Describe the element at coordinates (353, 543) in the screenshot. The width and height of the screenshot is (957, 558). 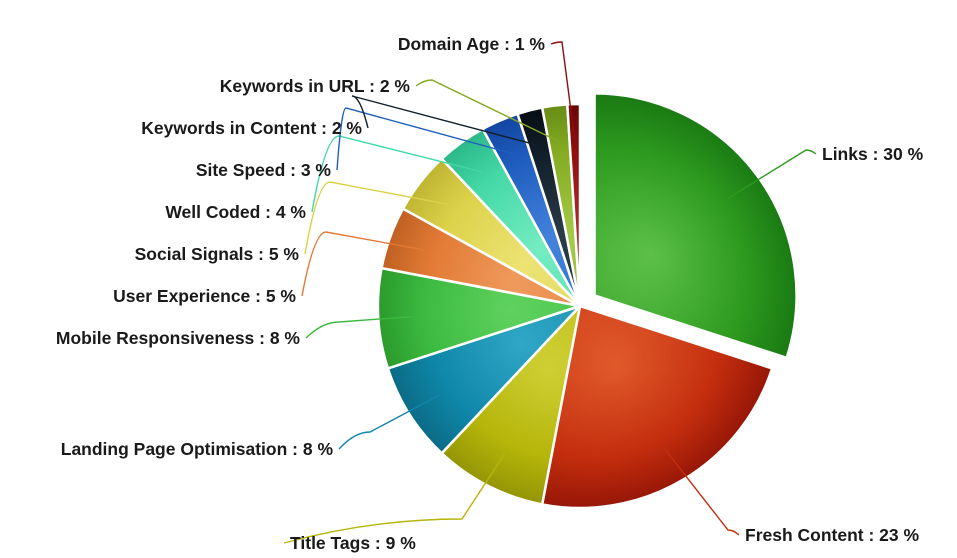
I see `slice-label-title-tags: Title Tags : 9 %` at that location.